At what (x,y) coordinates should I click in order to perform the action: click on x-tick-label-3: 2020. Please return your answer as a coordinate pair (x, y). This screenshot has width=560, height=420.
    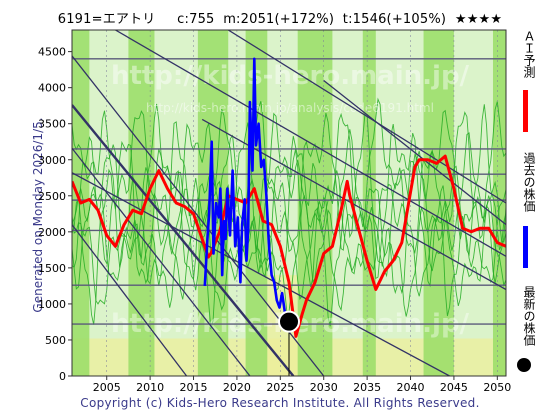
    Looking at the image, I should click on (237, 387).